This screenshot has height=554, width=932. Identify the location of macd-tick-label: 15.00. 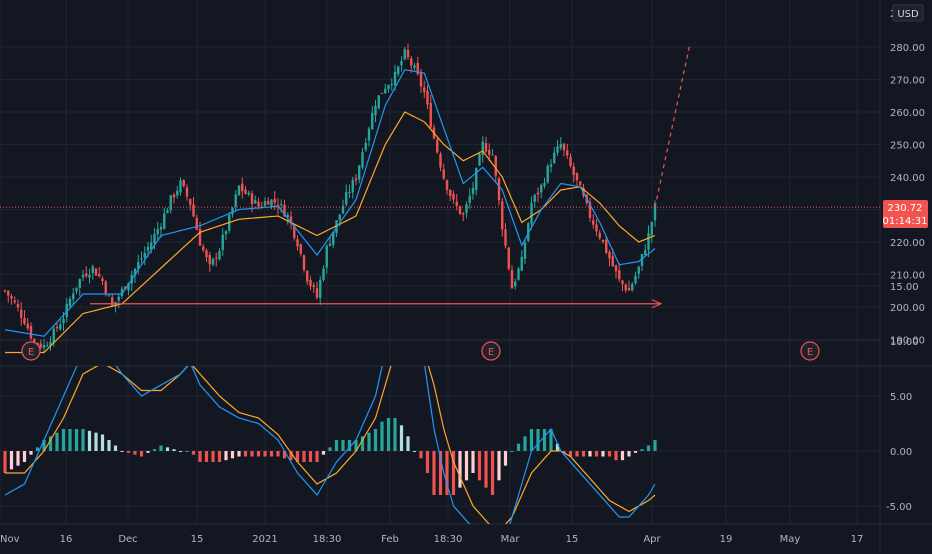
(904, 287).